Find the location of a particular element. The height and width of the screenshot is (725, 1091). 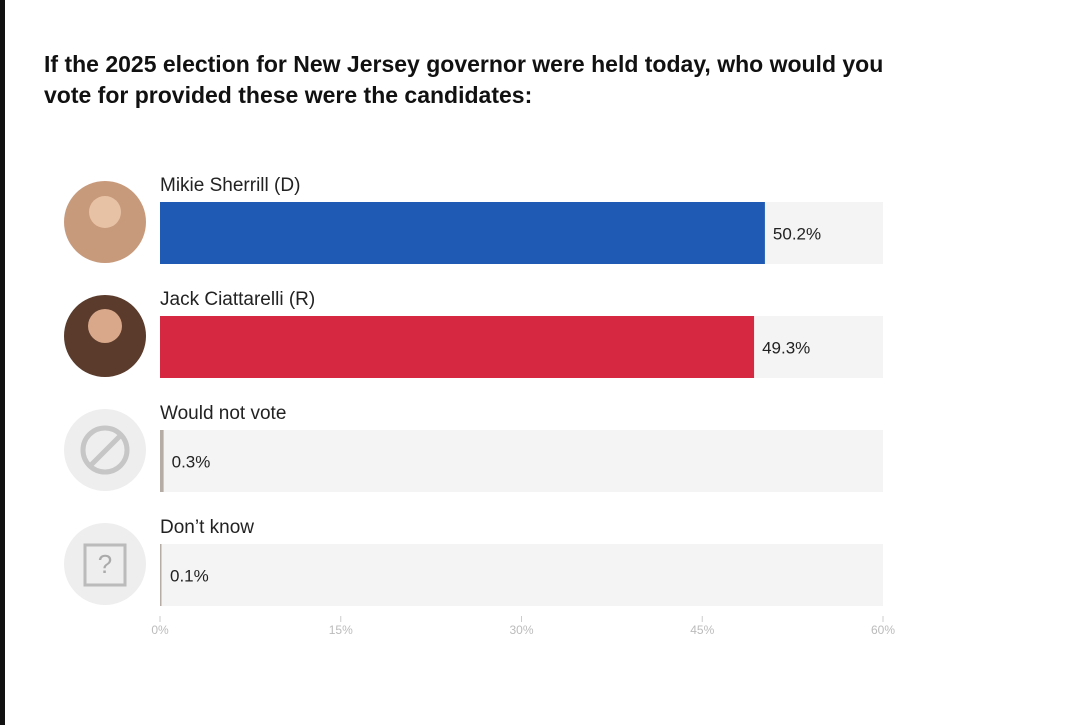

category-label: Don’t know is located at coordinates (207, 527).